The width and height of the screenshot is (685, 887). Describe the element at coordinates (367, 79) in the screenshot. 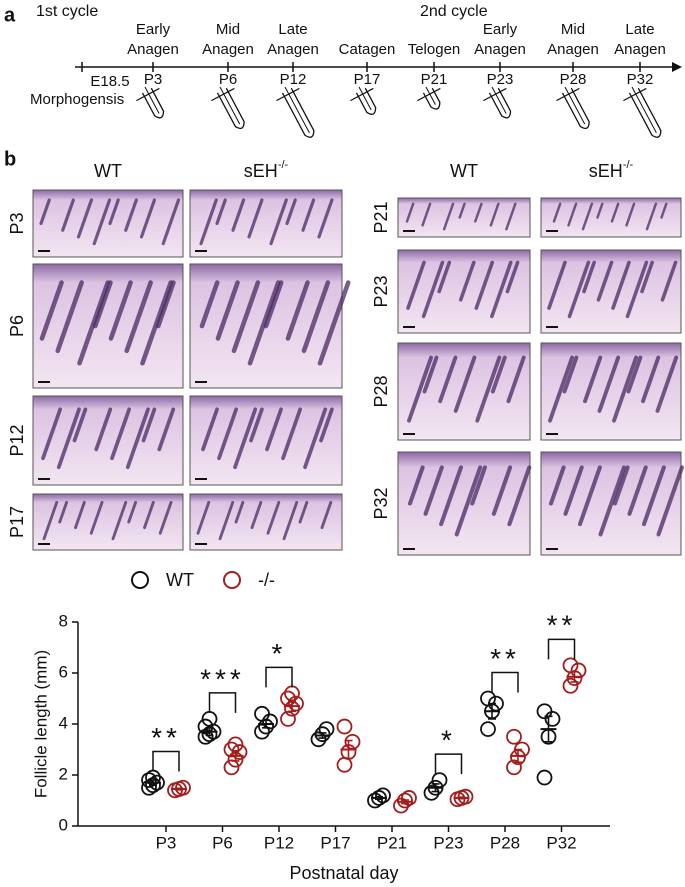

I see `day-label: P17` at that location.